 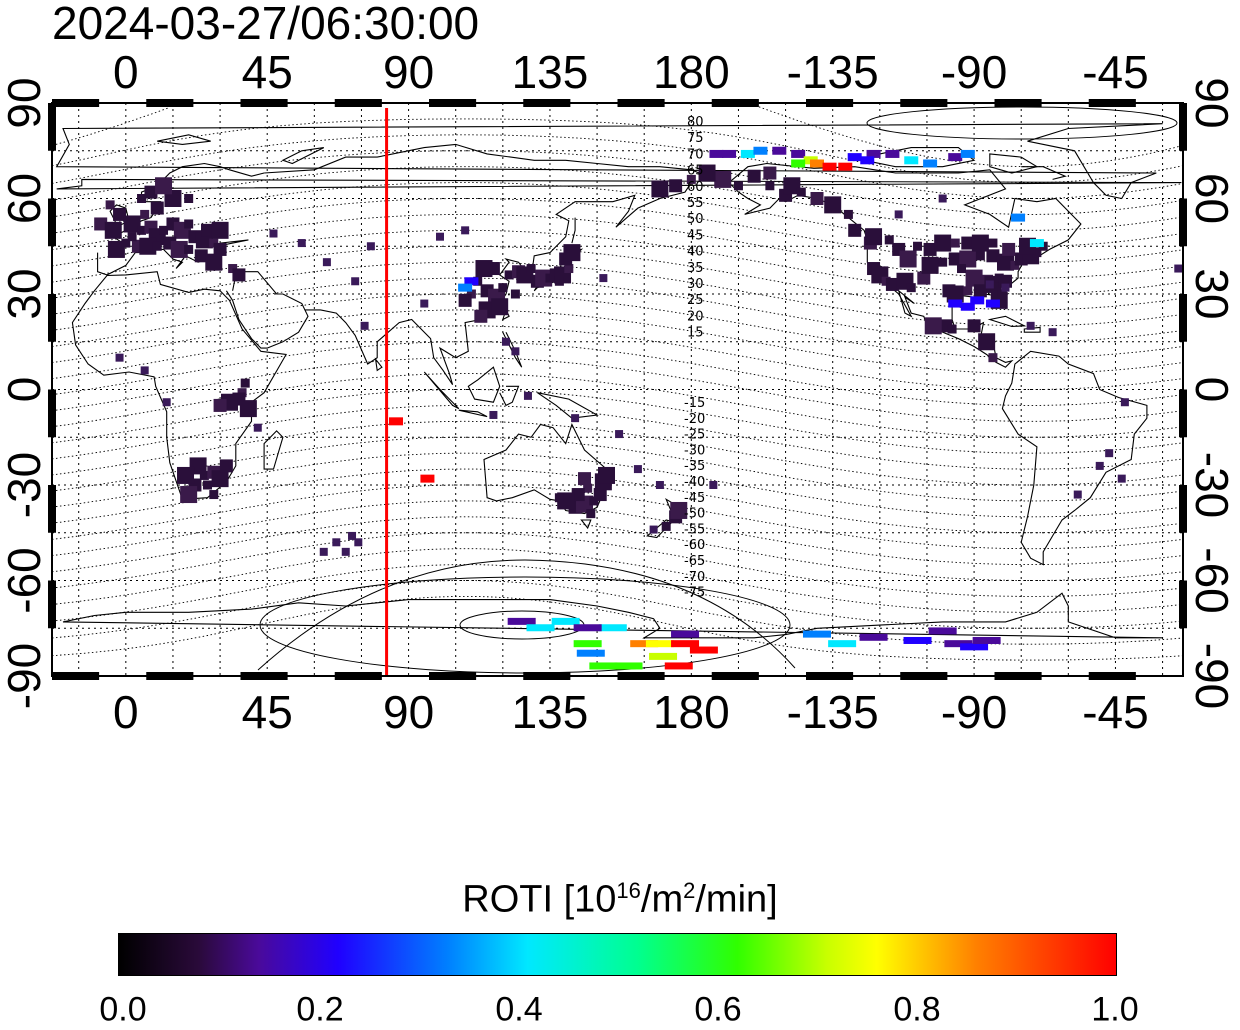 What do you see at coordinates (1115, 72) in the screenshot?
I see `top-lon-label: -45` at bounding box center [1115, 72].